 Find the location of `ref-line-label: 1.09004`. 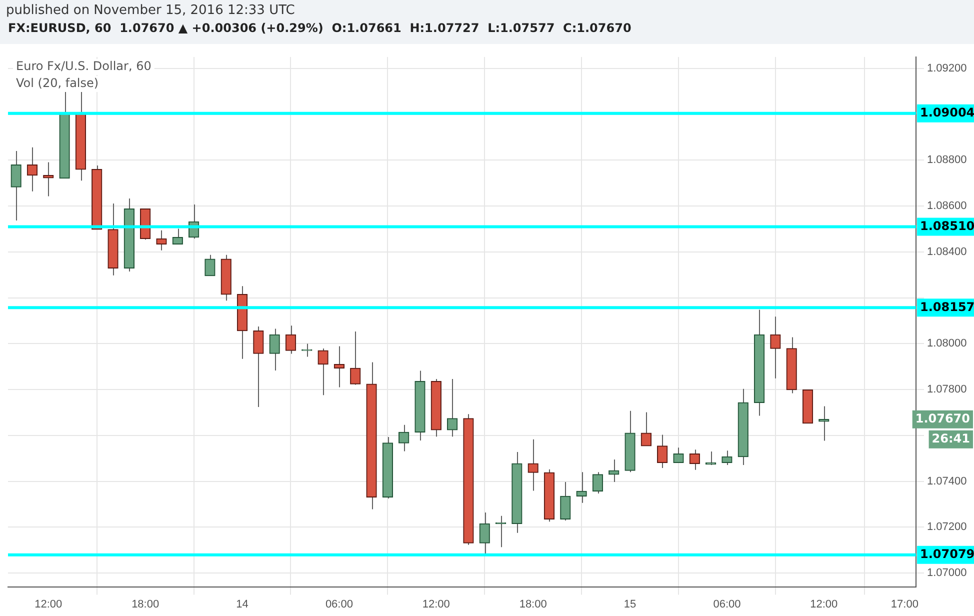

ref-line-label: 1.09004 is located at coordinates (947, 113).